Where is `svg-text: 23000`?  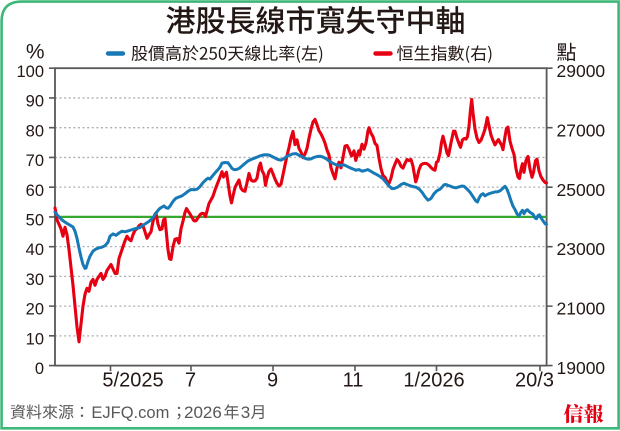 svg-text: 23000 is located at coordinates (581, 249).